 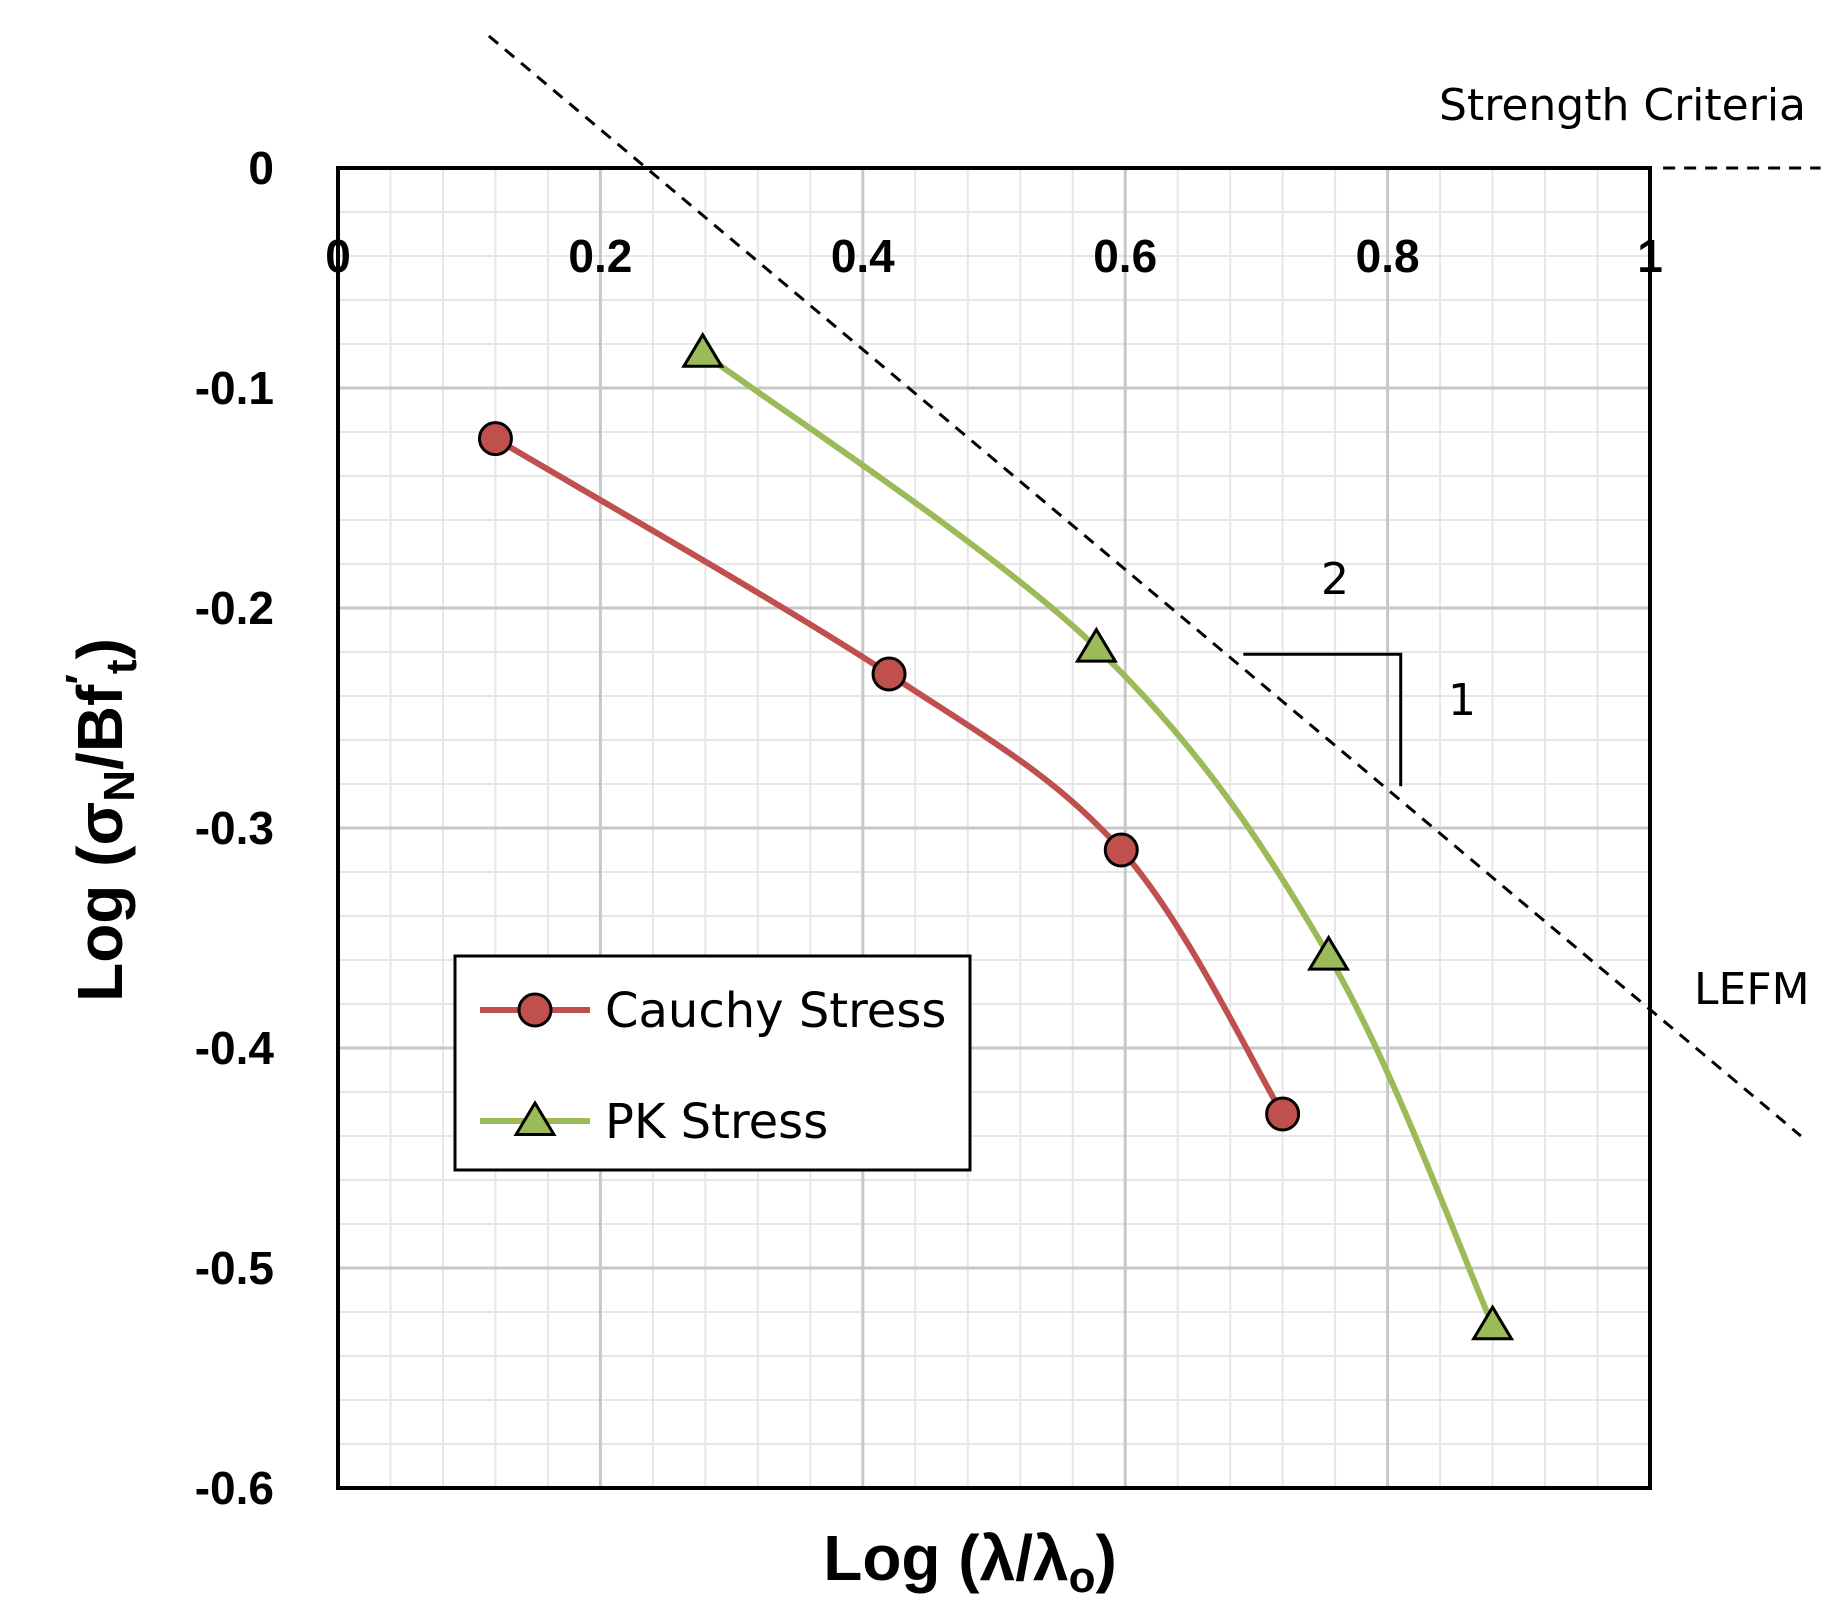 I want to click on slope-triangle, so click(x=1323, y=719).